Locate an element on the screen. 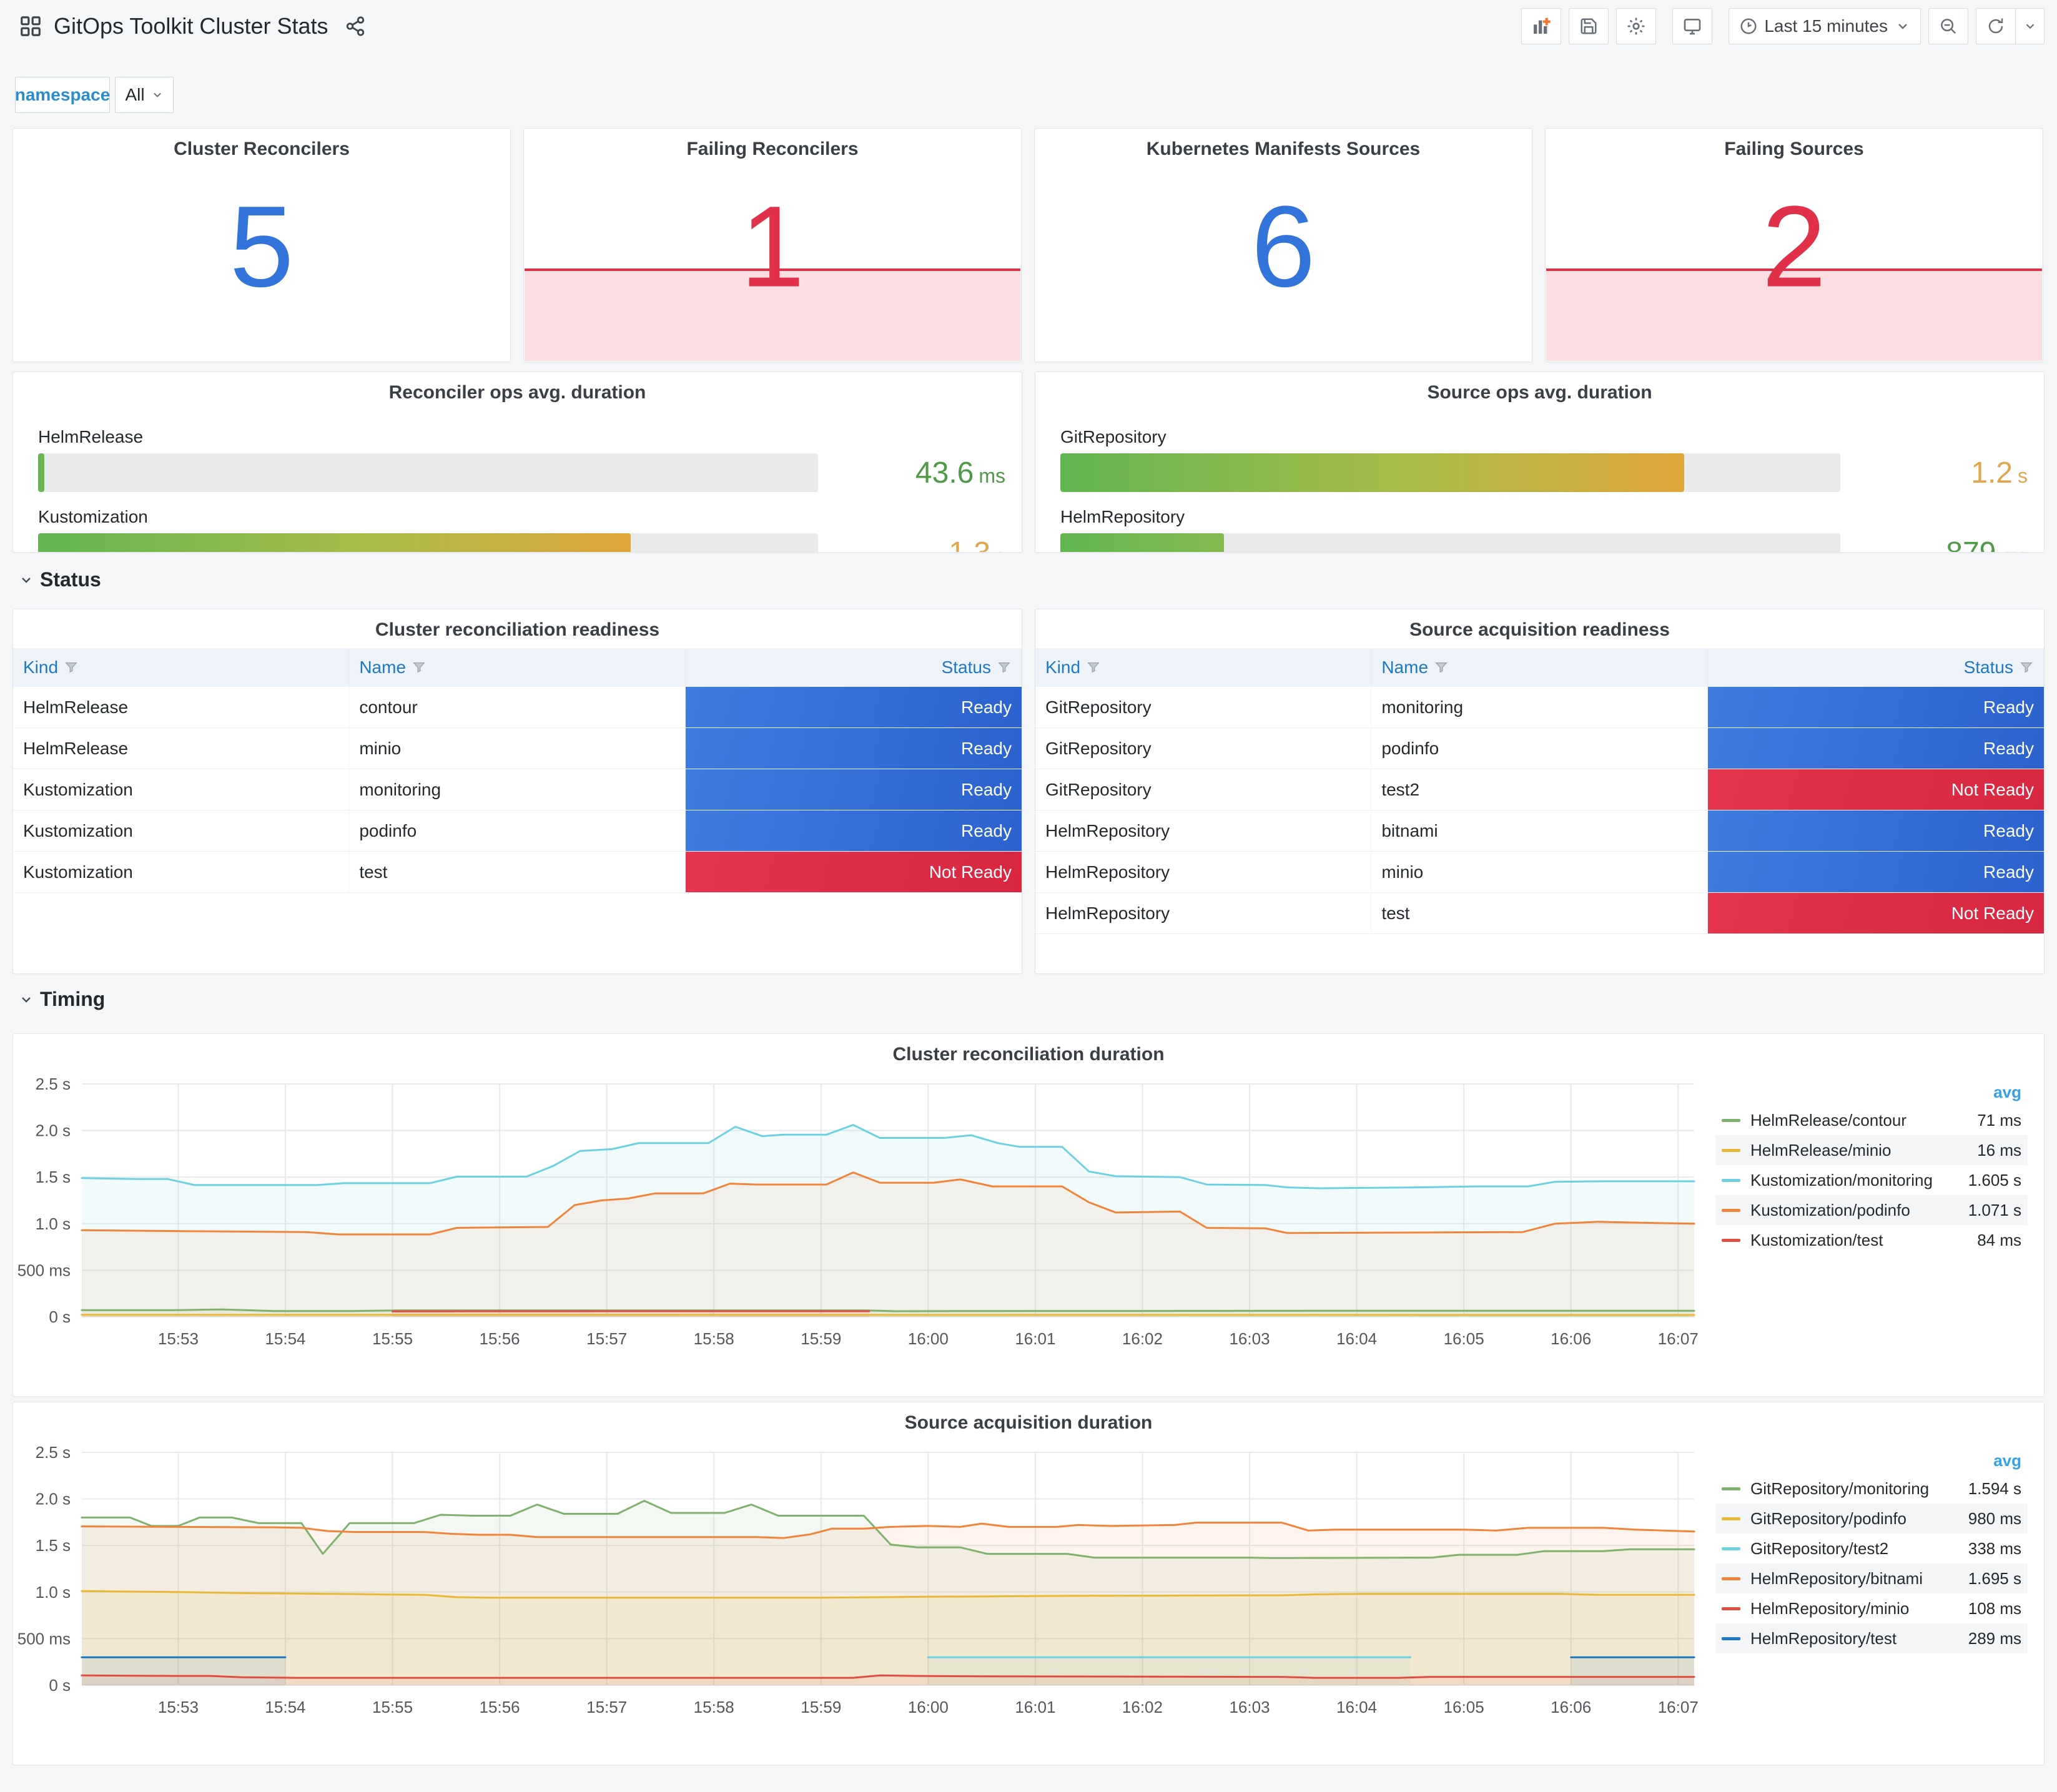 The height and width of the screenshot is (1792, 2057). legend-item: HelmRepository/test 289 ms is located at coordinates (1872, 1638).